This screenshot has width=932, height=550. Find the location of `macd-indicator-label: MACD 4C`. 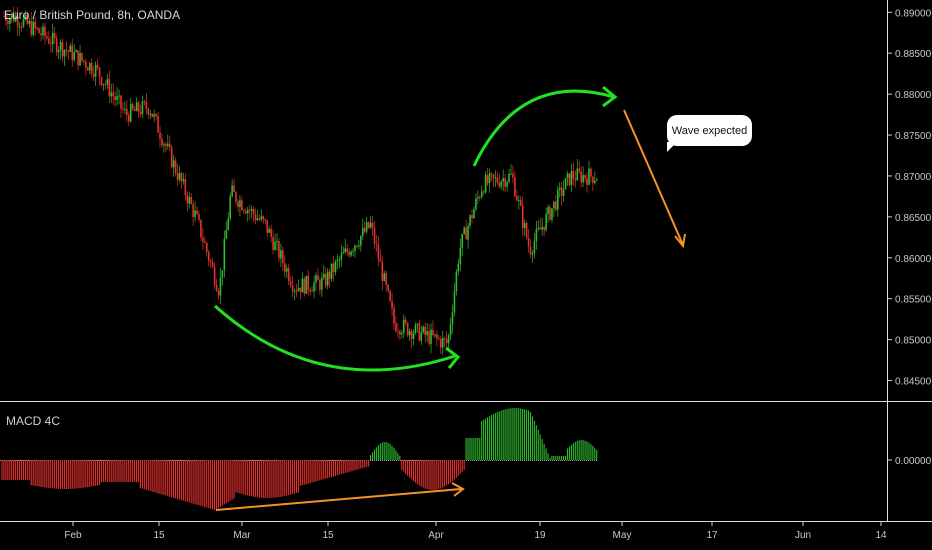

macd-indicator-label: MACD 4C is located at coordinates (33, 421).